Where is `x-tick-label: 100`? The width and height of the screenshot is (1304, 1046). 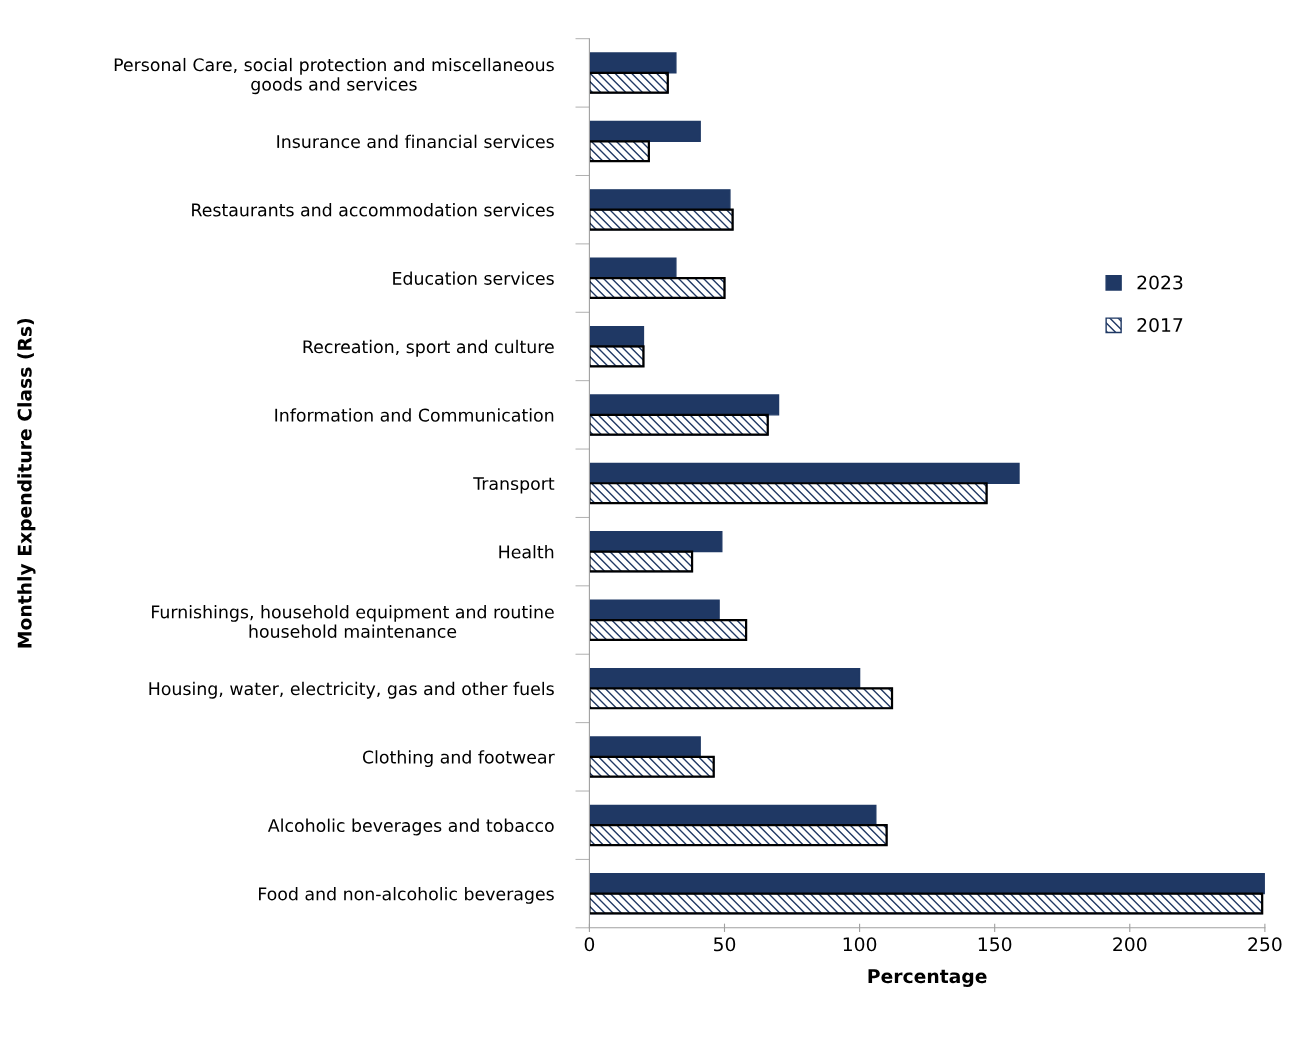
x-tick-label: 100 is located at coordinates (860, 944).